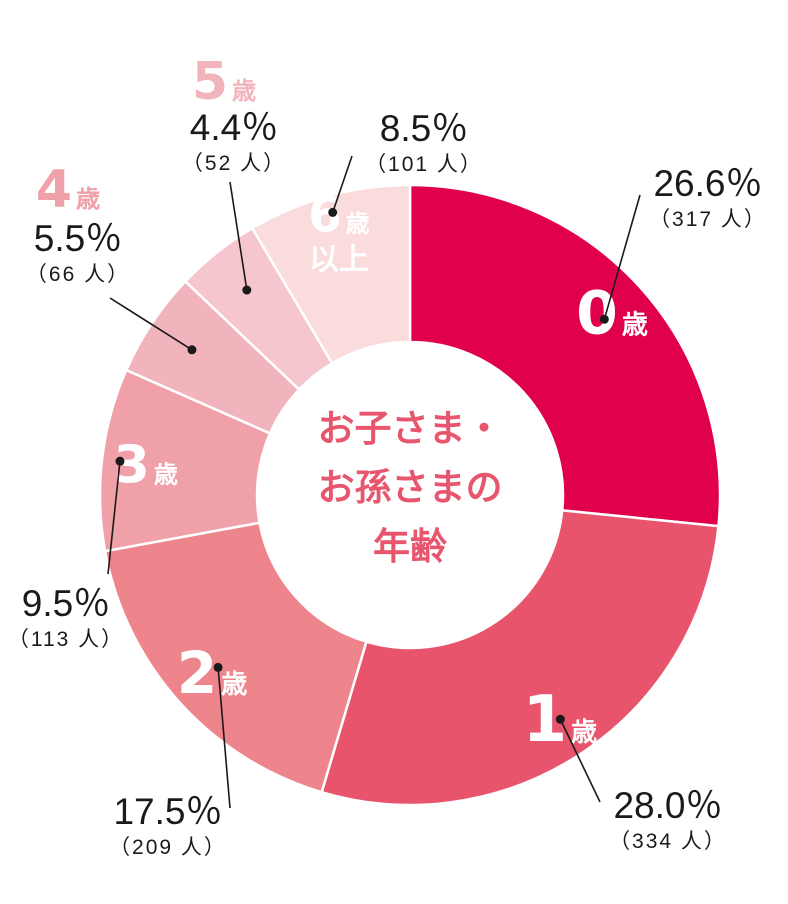 This screenshot has height=904, width=788. Describe the element at coordinates (707, 183) in the screenshot. I see `percent-label-0: 26.6％` at that location.